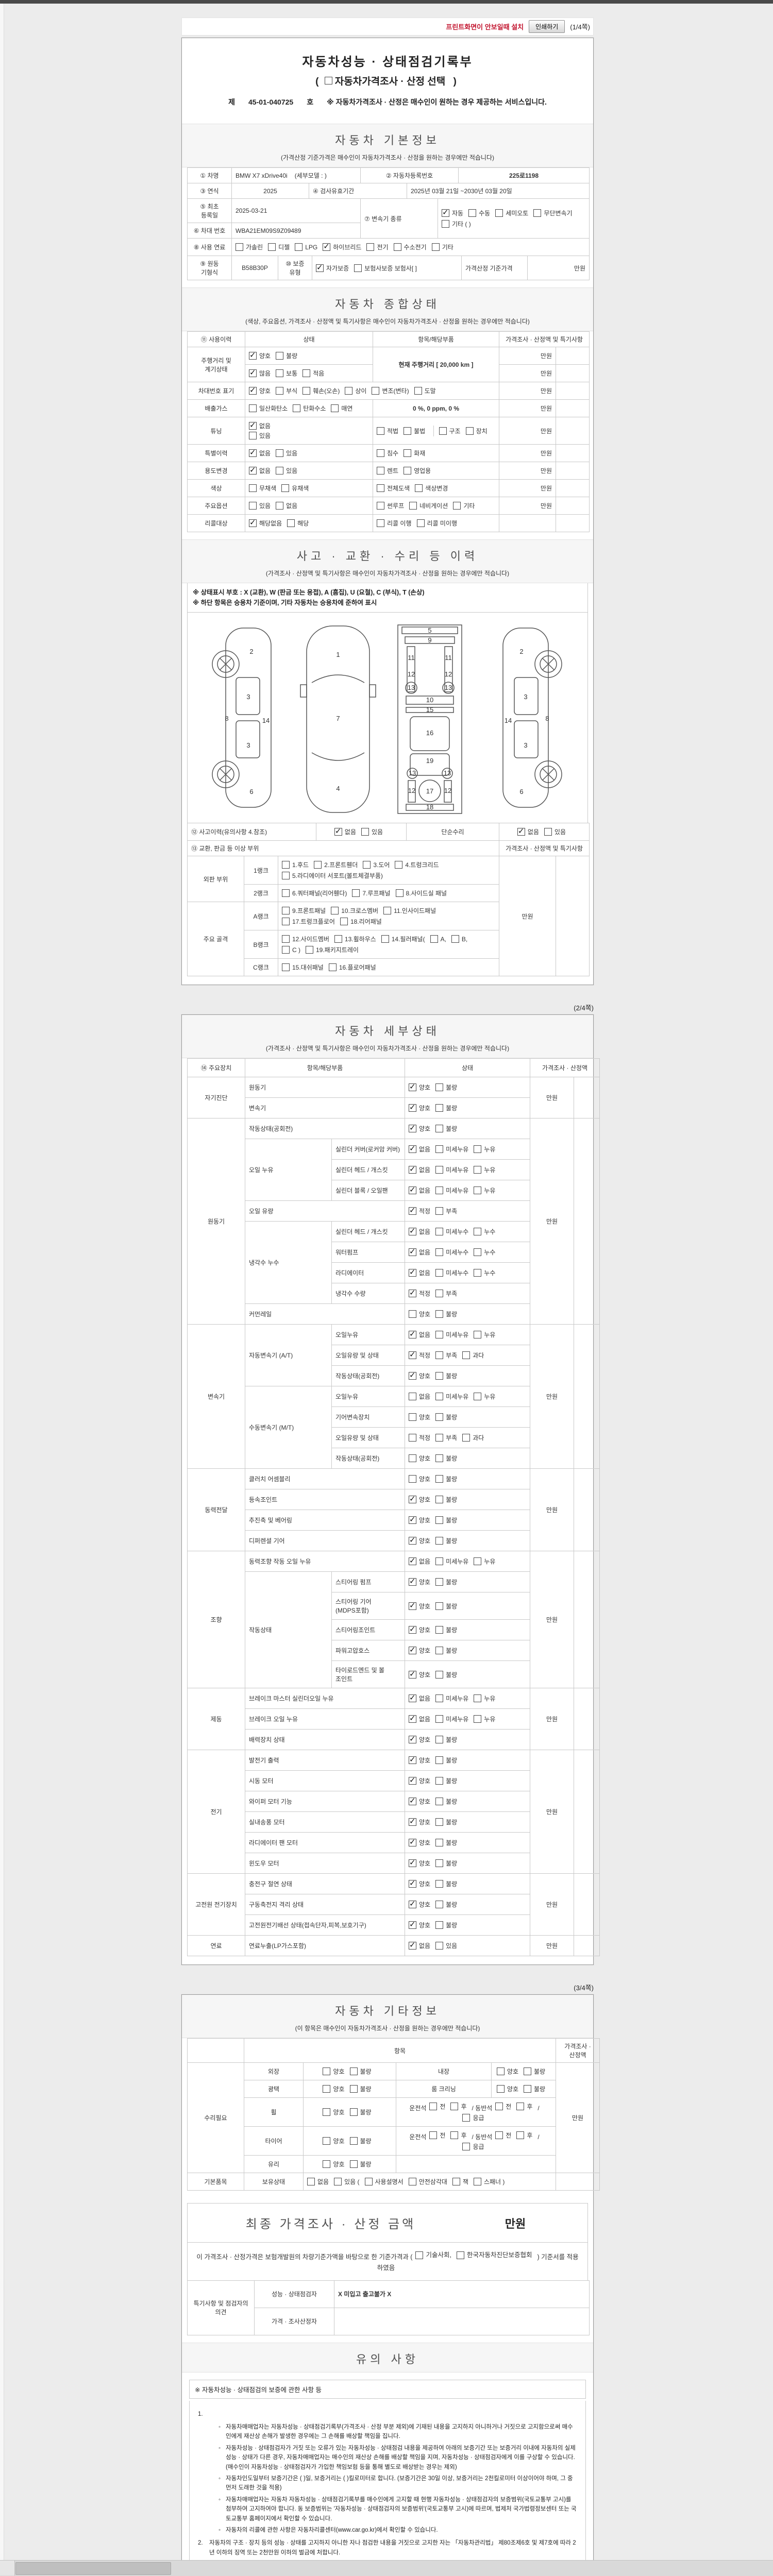  What do you see at coordinates (354, 910) in the screenshot?
I see `checkbox-10.크로스멤버: 10.크로스멤버` at bounding box center [354, 910].